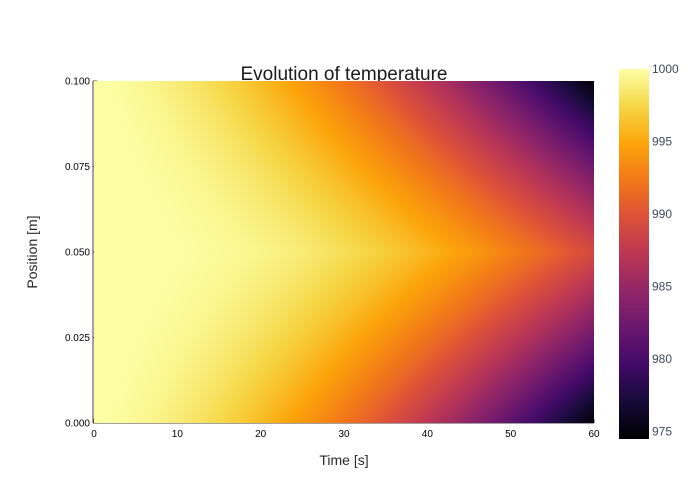 This screenshot has height=500, width=700. What do you see at coordinates (634, 254) in the screenshot?
I see `colorbar` at bounding box center [634, 254].